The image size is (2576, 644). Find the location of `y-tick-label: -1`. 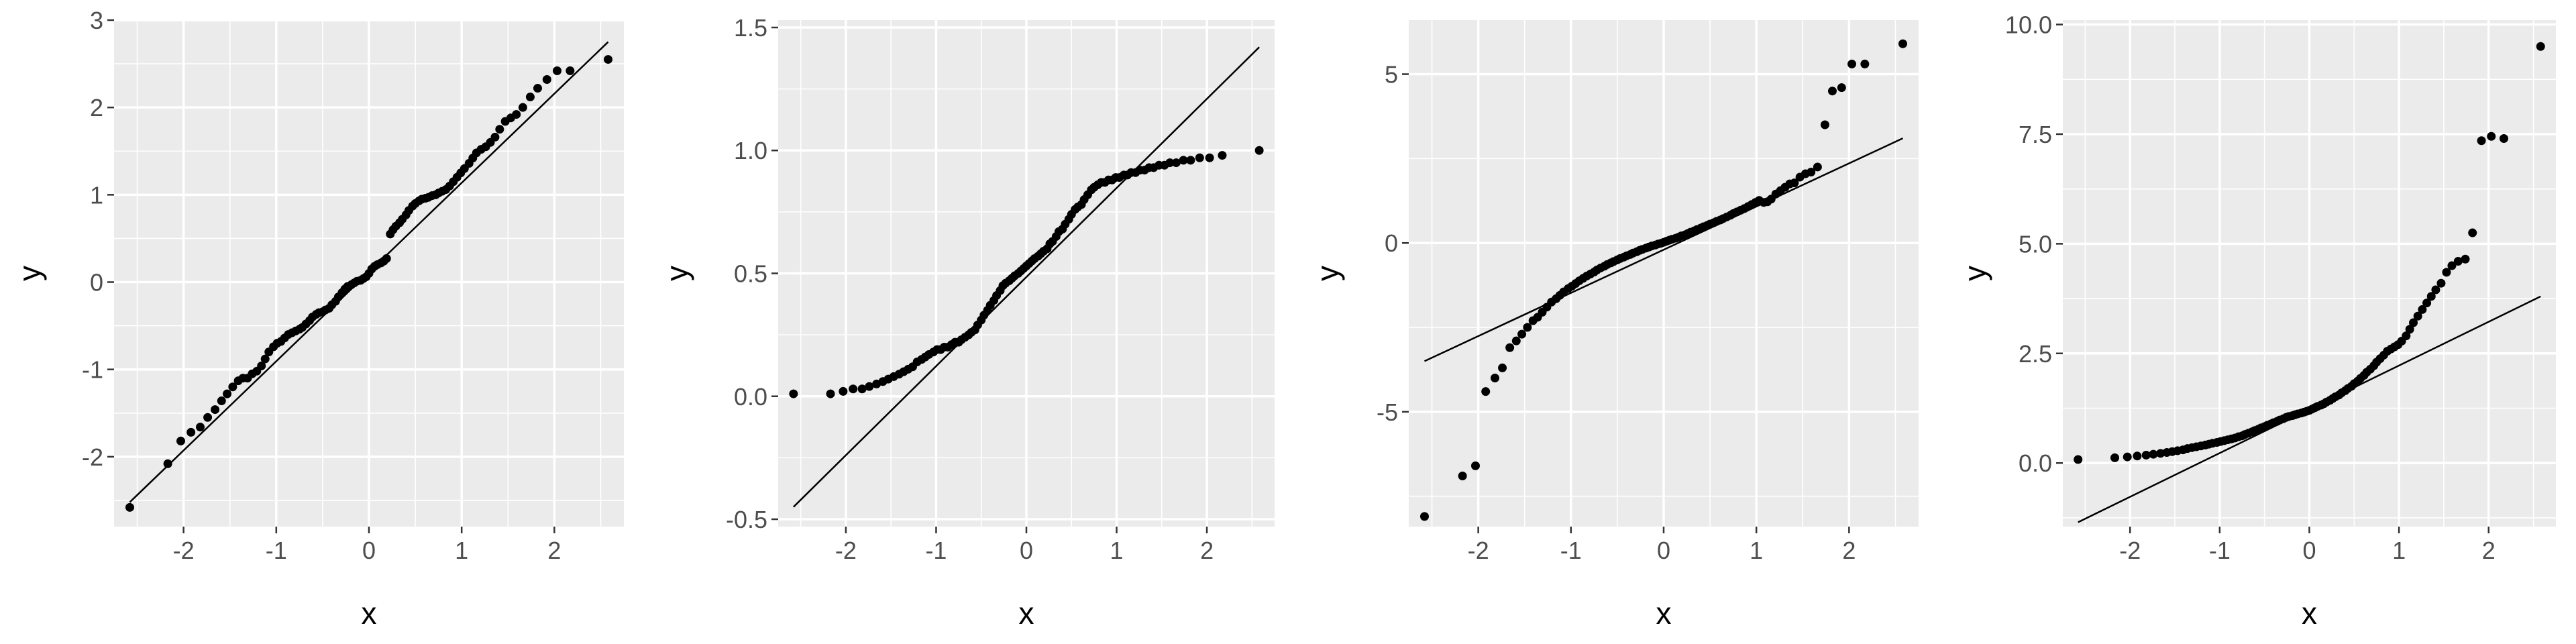

y-tick-label: -1 is located at coordinates (92, 370).